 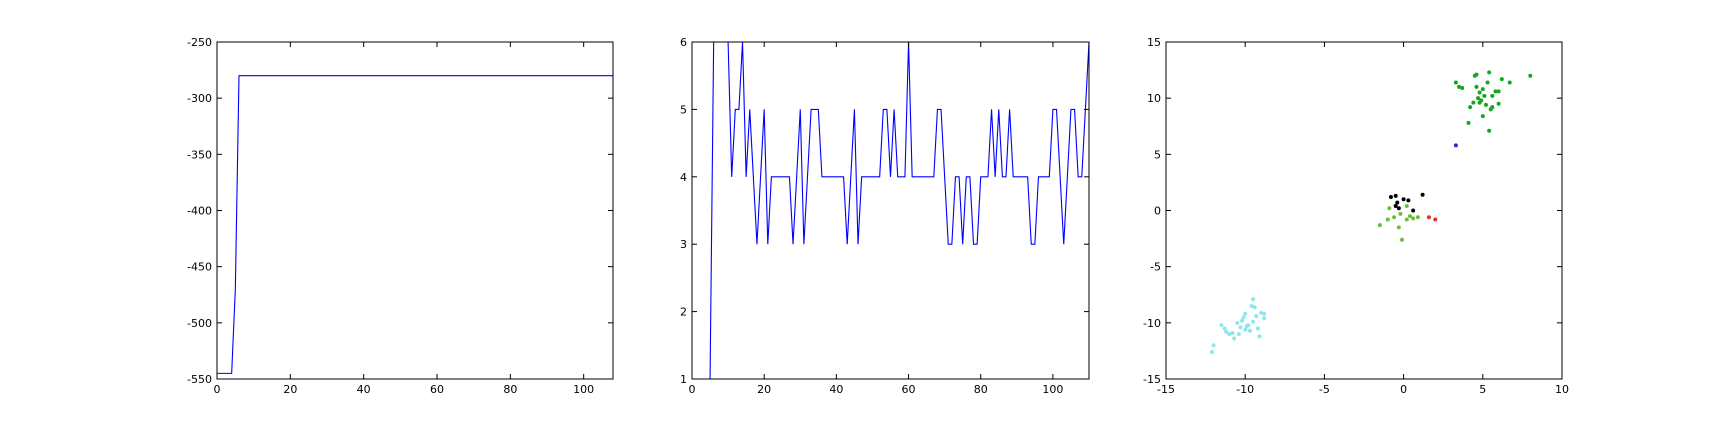 What do you see at coordinates (683, 177) in the screenshot?
I see `y-tick-label: 4` at bounding box center [683, 177].